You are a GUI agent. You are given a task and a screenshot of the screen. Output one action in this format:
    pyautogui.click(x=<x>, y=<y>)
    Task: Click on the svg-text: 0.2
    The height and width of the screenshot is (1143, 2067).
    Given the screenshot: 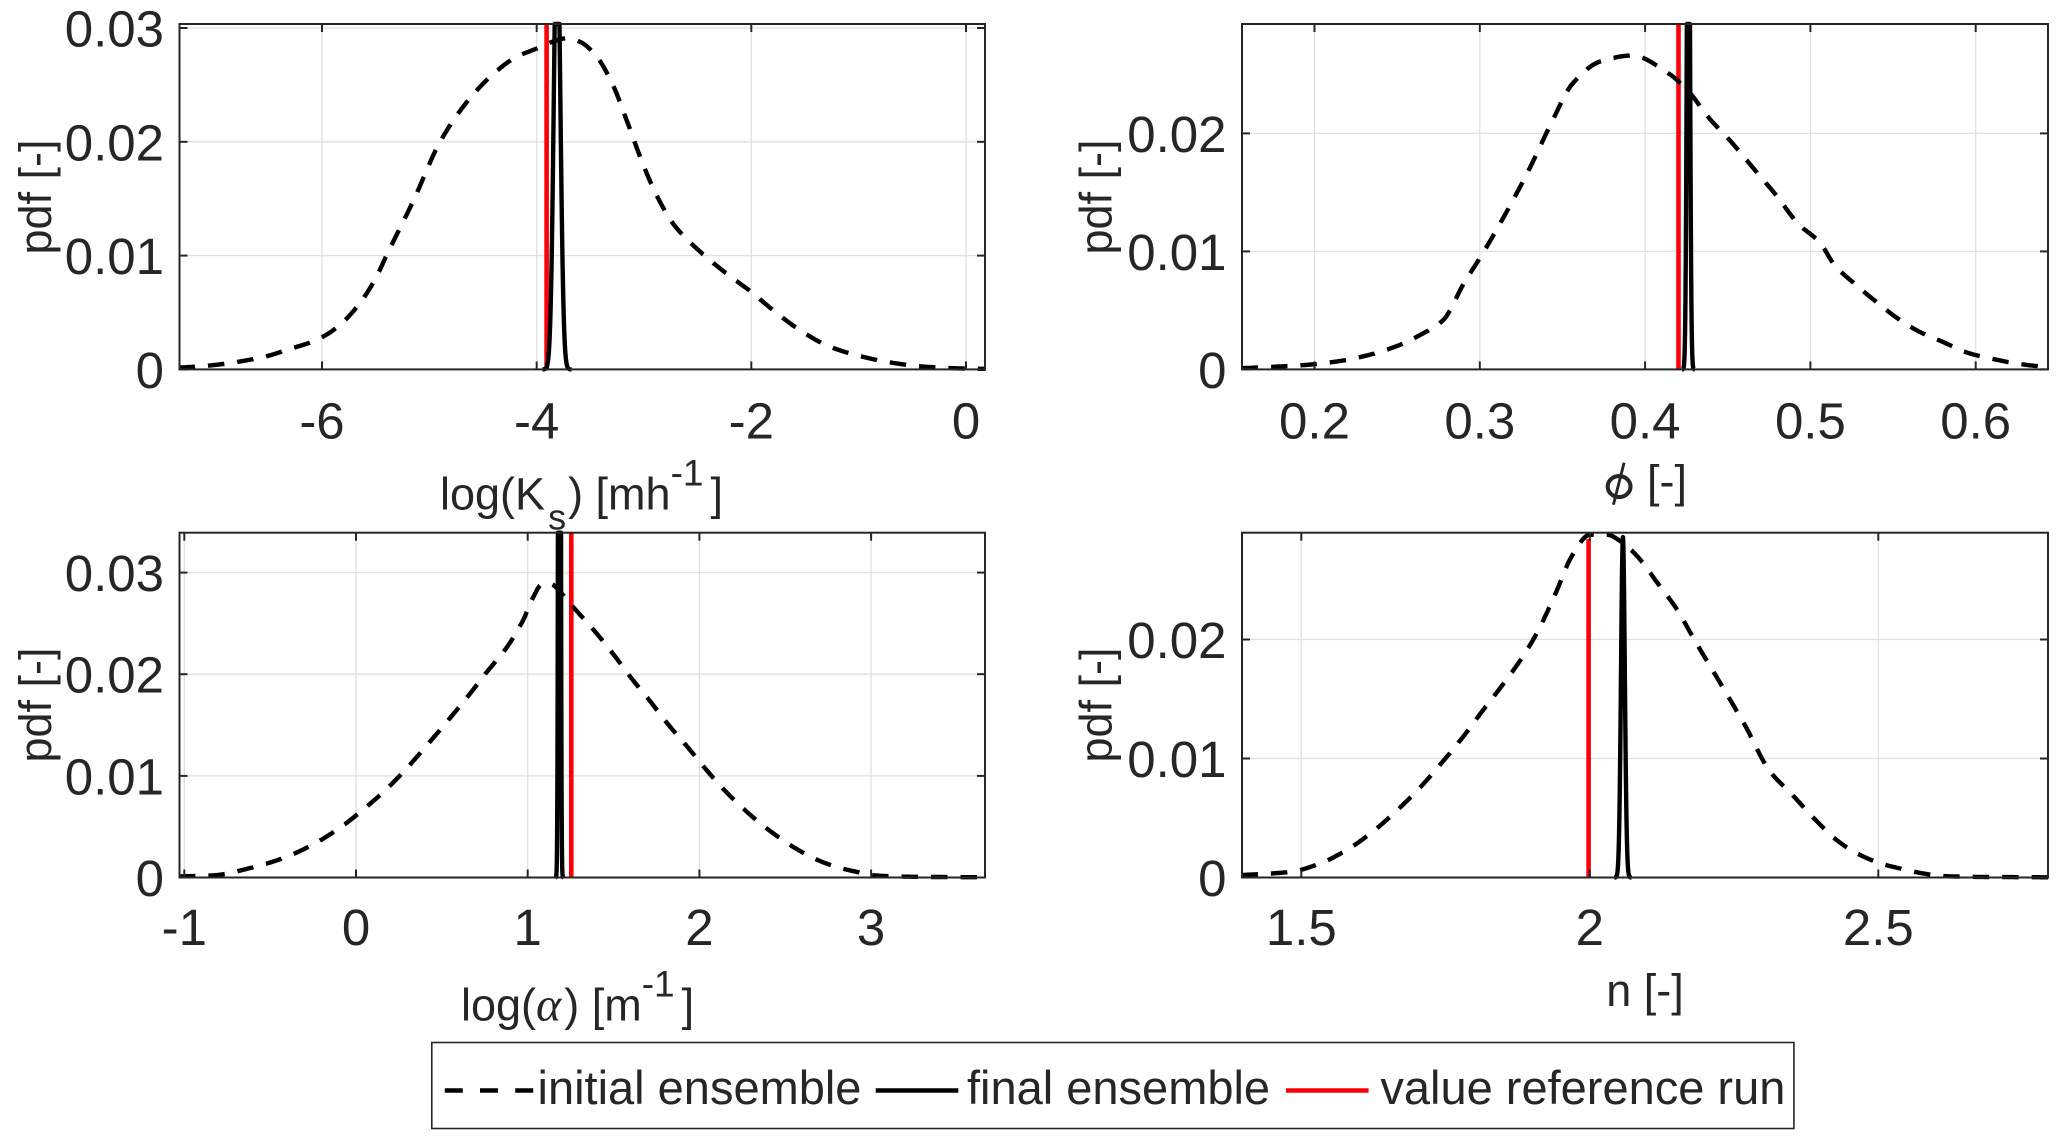 What is the action you would take?
    pyautogui.click(x=1314, y=421)
    